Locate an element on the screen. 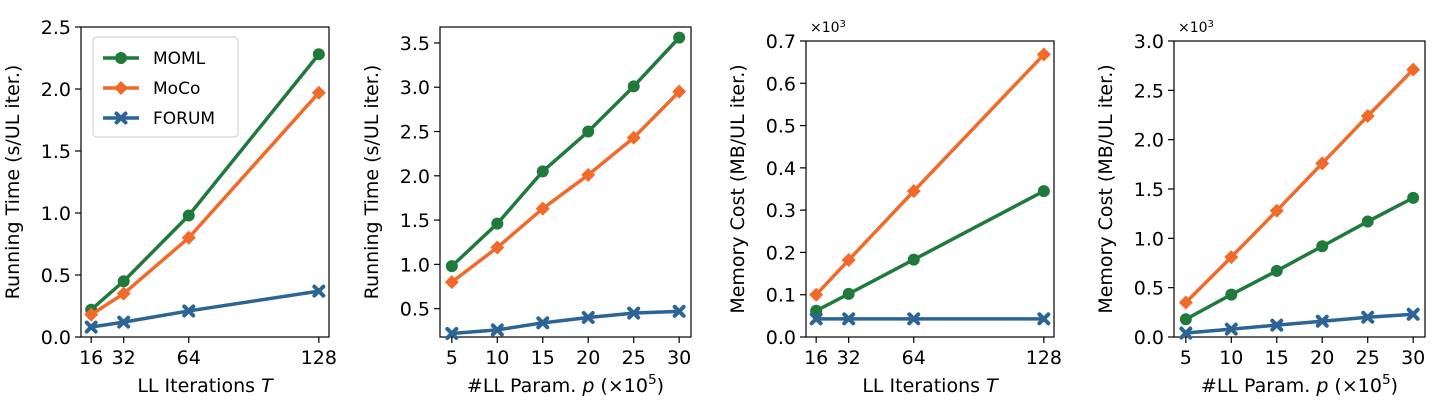 This screenshot has width=1441, height=406. y-tick-label: 0.3 is located at coordinates (781, 211).